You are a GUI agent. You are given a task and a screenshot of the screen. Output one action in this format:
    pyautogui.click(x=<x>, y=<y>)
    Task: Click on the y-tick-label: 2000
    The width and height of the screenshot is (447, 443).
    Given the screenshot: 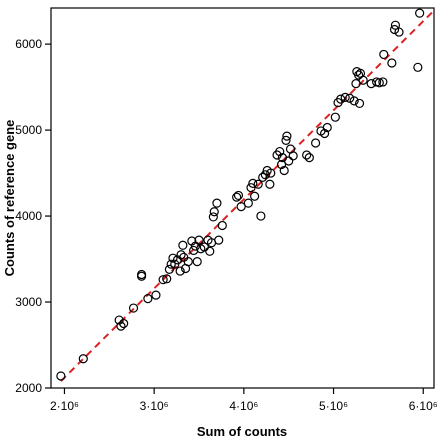 What is the action you would take?
    pyautogui.click(x=28, y=388)
    